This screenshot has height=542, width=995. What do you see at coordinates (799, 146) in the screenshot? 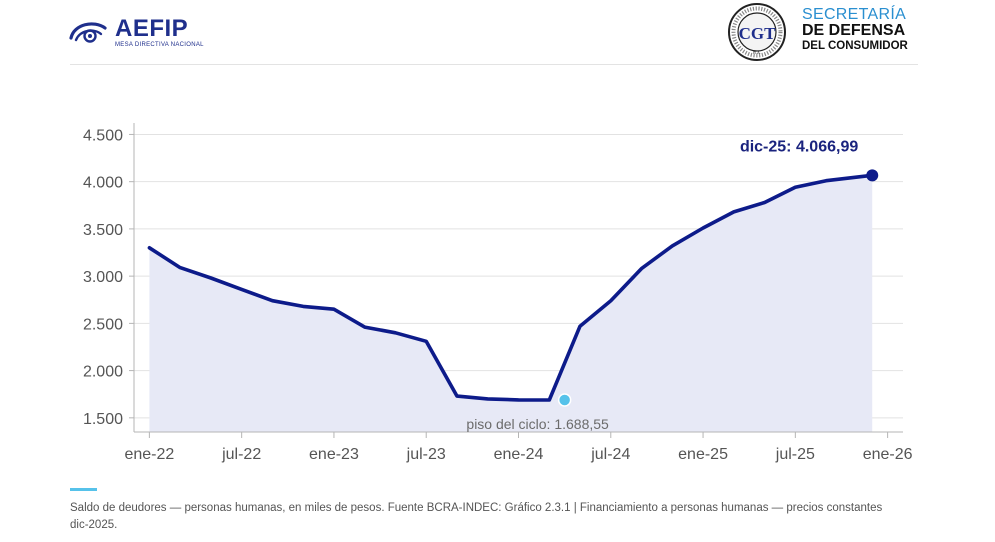
I see `last-value-label: dic-25: 4.066,99` at bounding box center [799, 146].